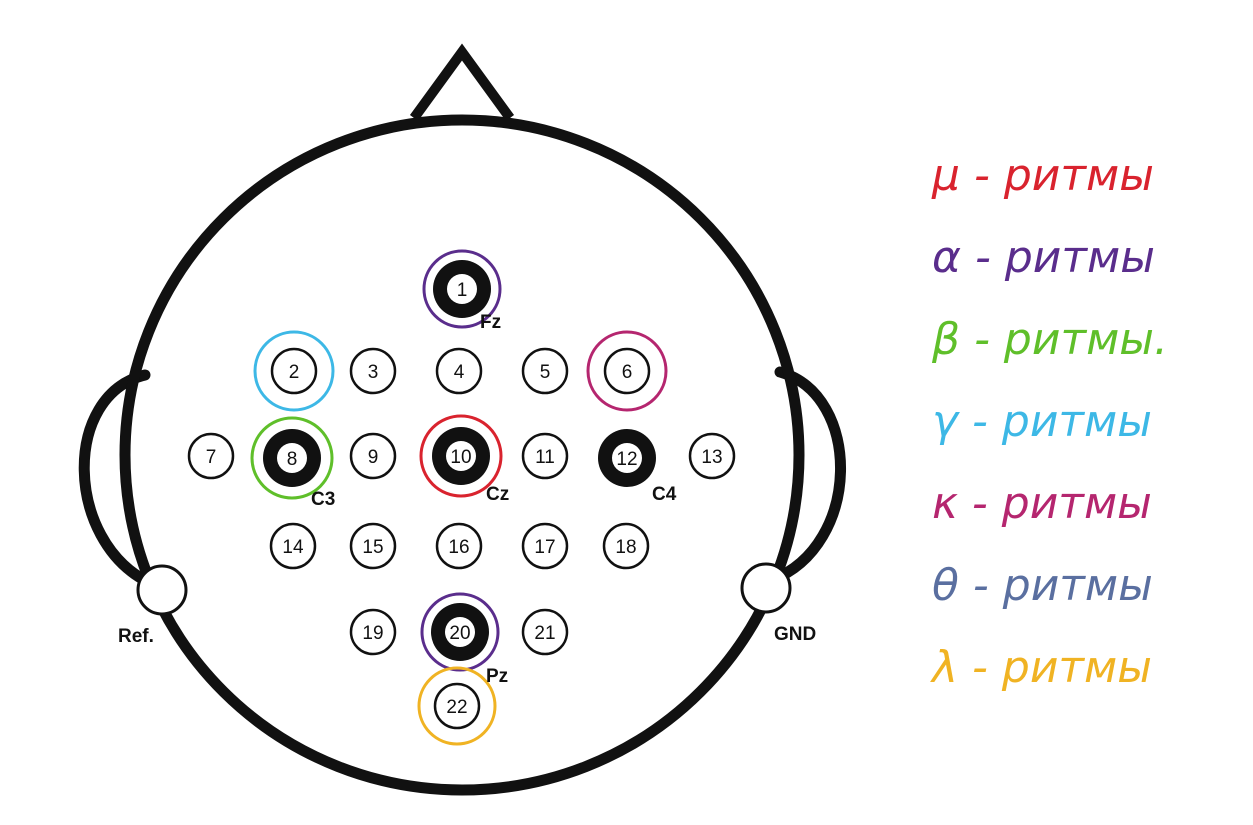 The width and height of the screenshot is (1253, 825). Describe the element at coordinates (1043, 257) in the screenshot. I see `legend-item-alpha: α - ритмы` at that location.